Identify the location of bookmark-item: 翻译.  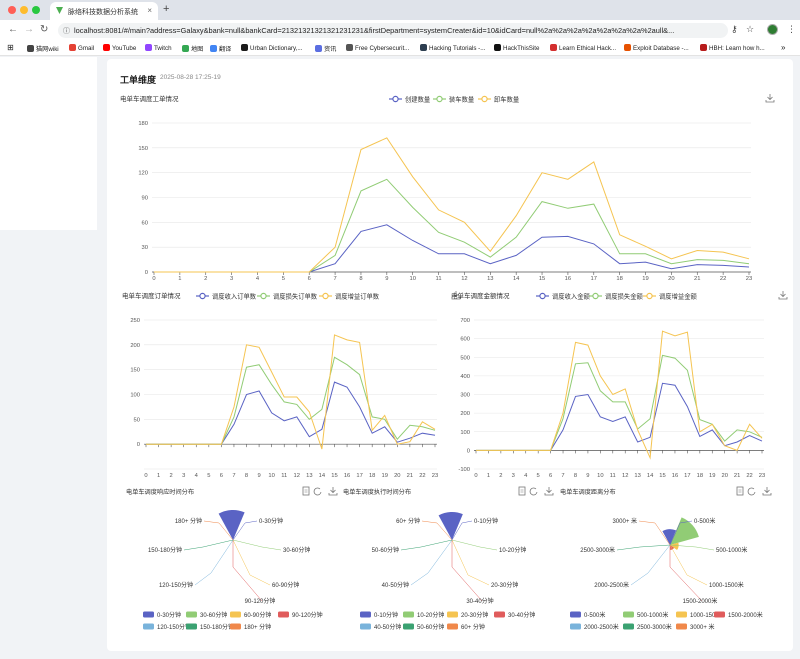
(220, 48).